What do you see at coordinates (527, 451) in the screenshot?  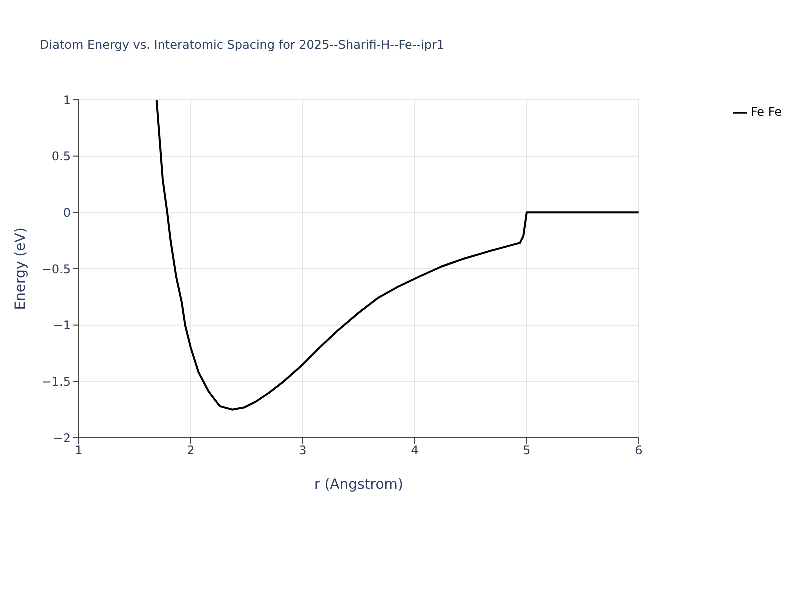 I see `x-tick-label: 5` at bounding box center [527, 451].